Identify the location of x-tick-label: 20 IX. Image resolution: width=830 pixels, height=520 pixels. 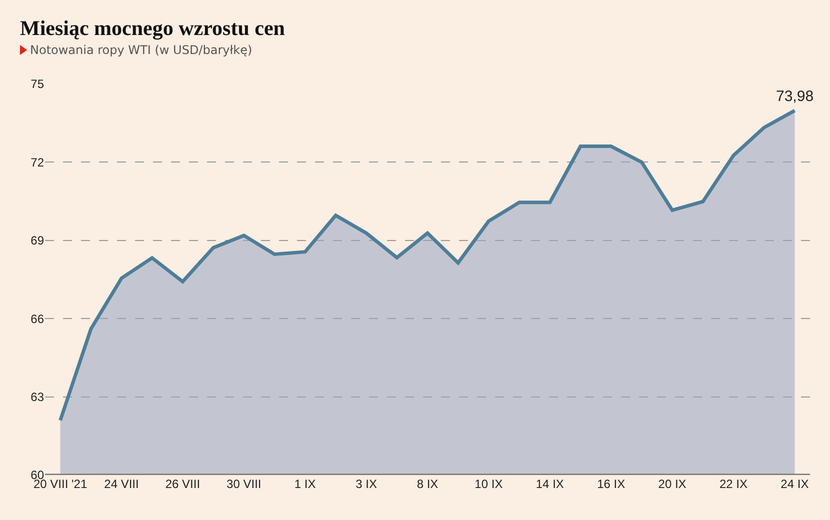
(672, 484).